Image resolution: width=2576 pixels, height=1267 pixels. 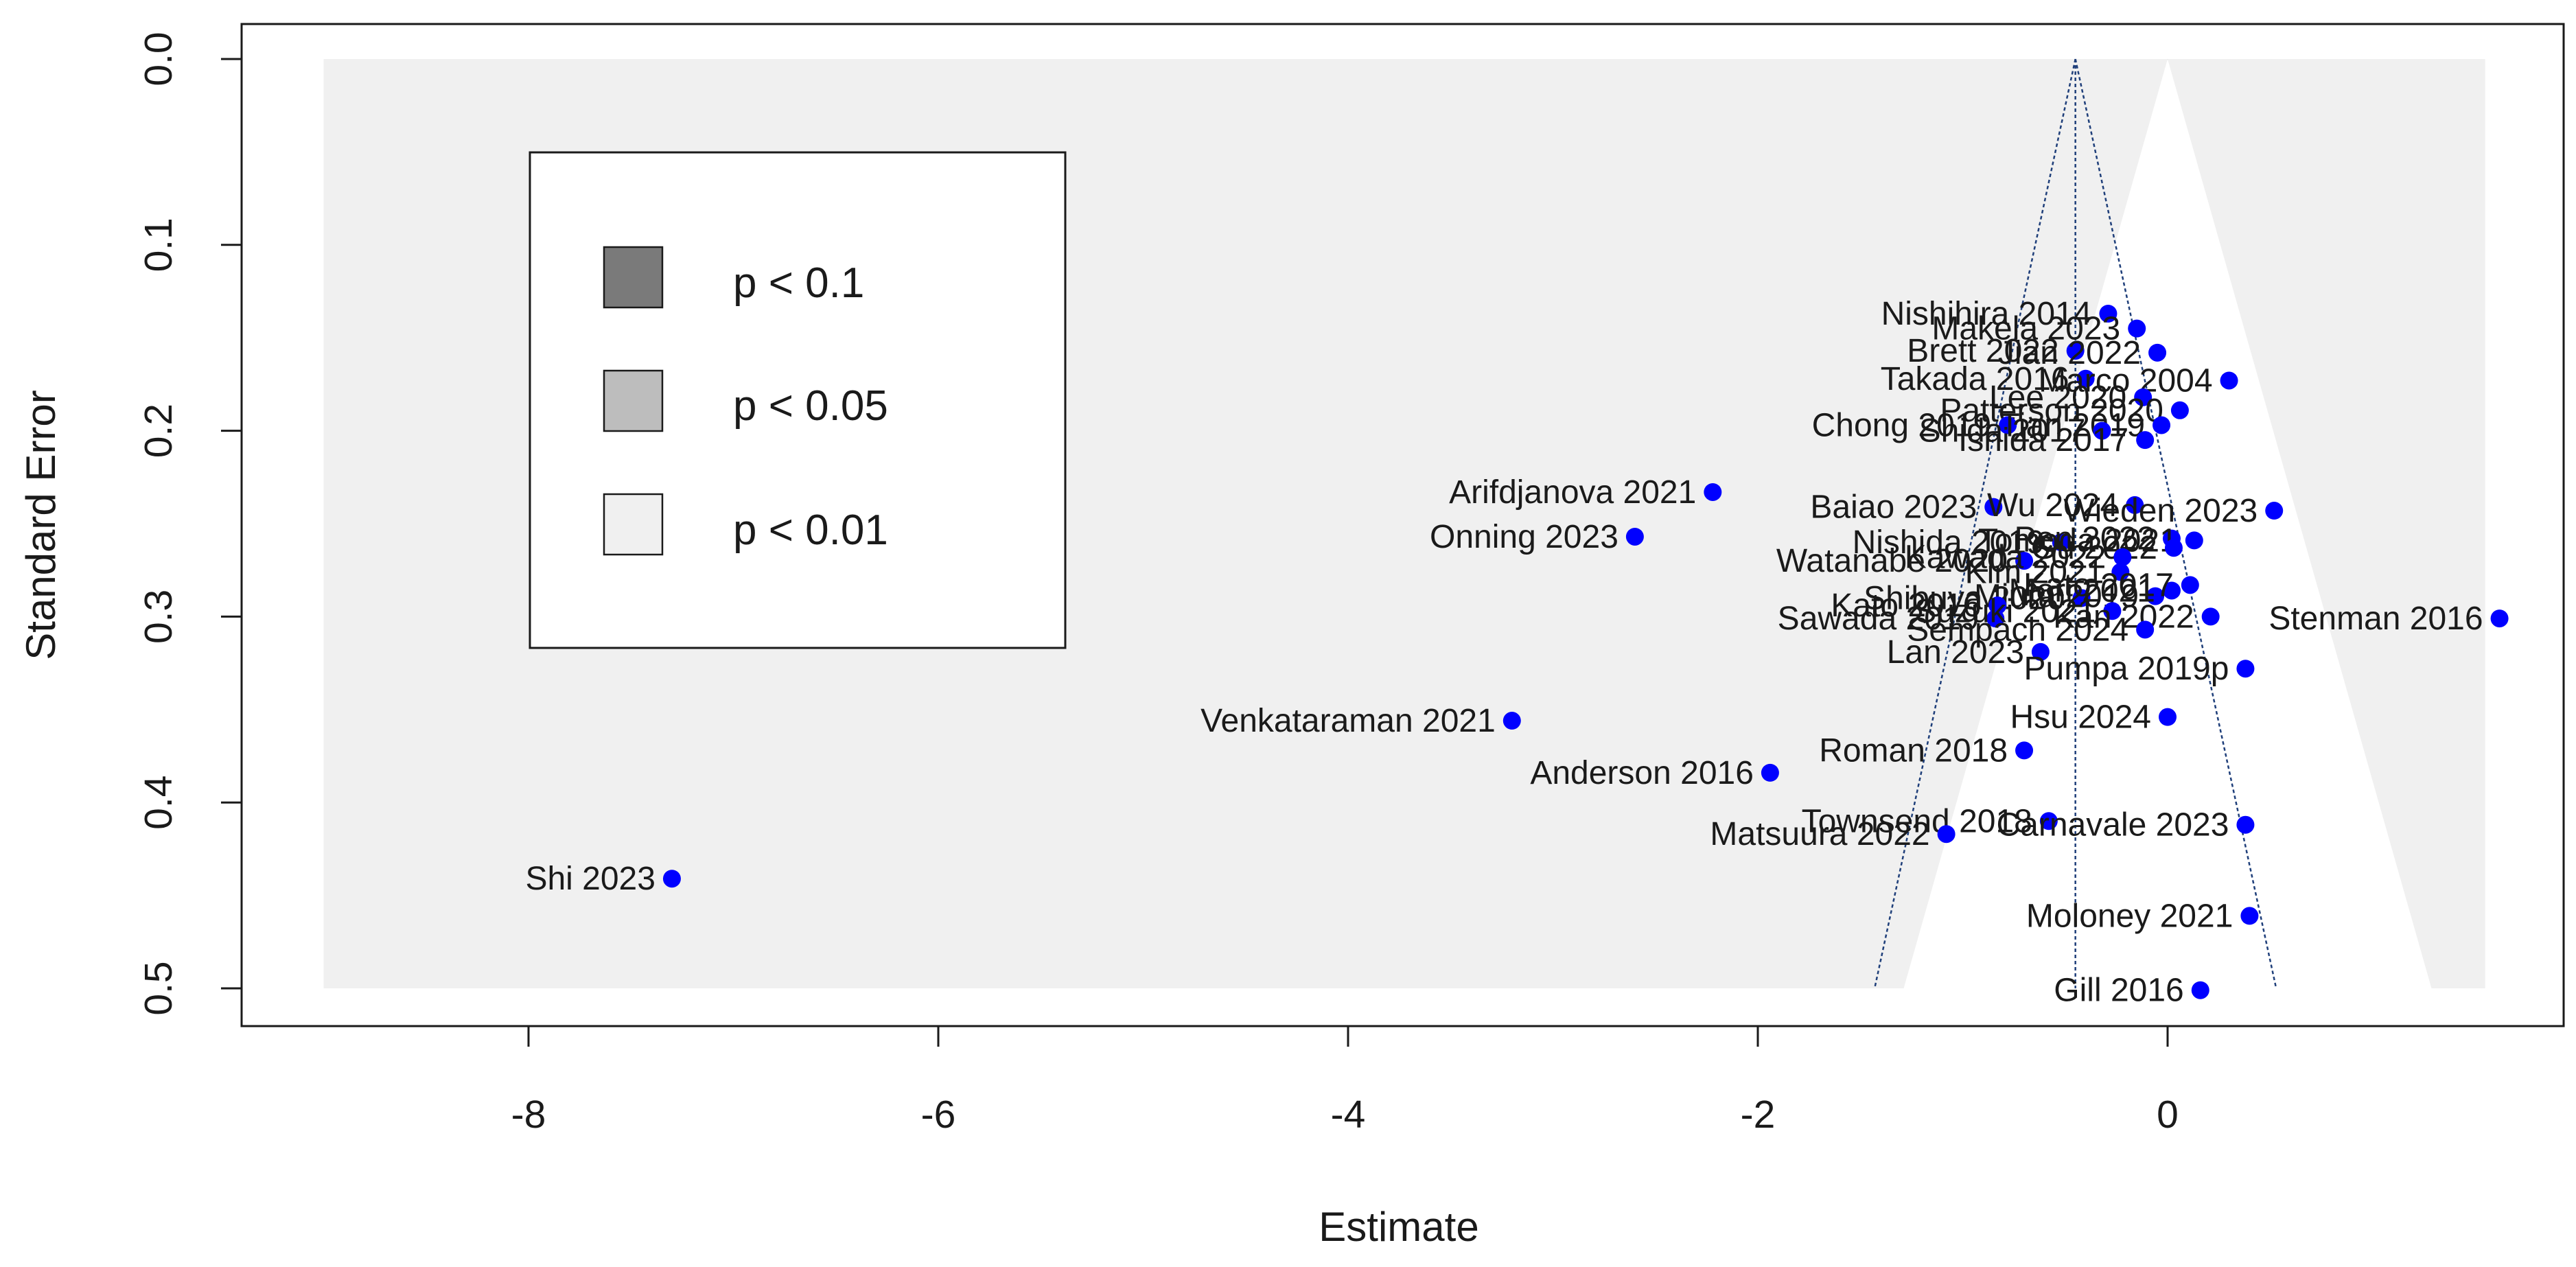 What do you see at coordinates (2129, 916) in the screenshot?
I see `point-label: Moloney 2021` at bounding box center [2129, 916].